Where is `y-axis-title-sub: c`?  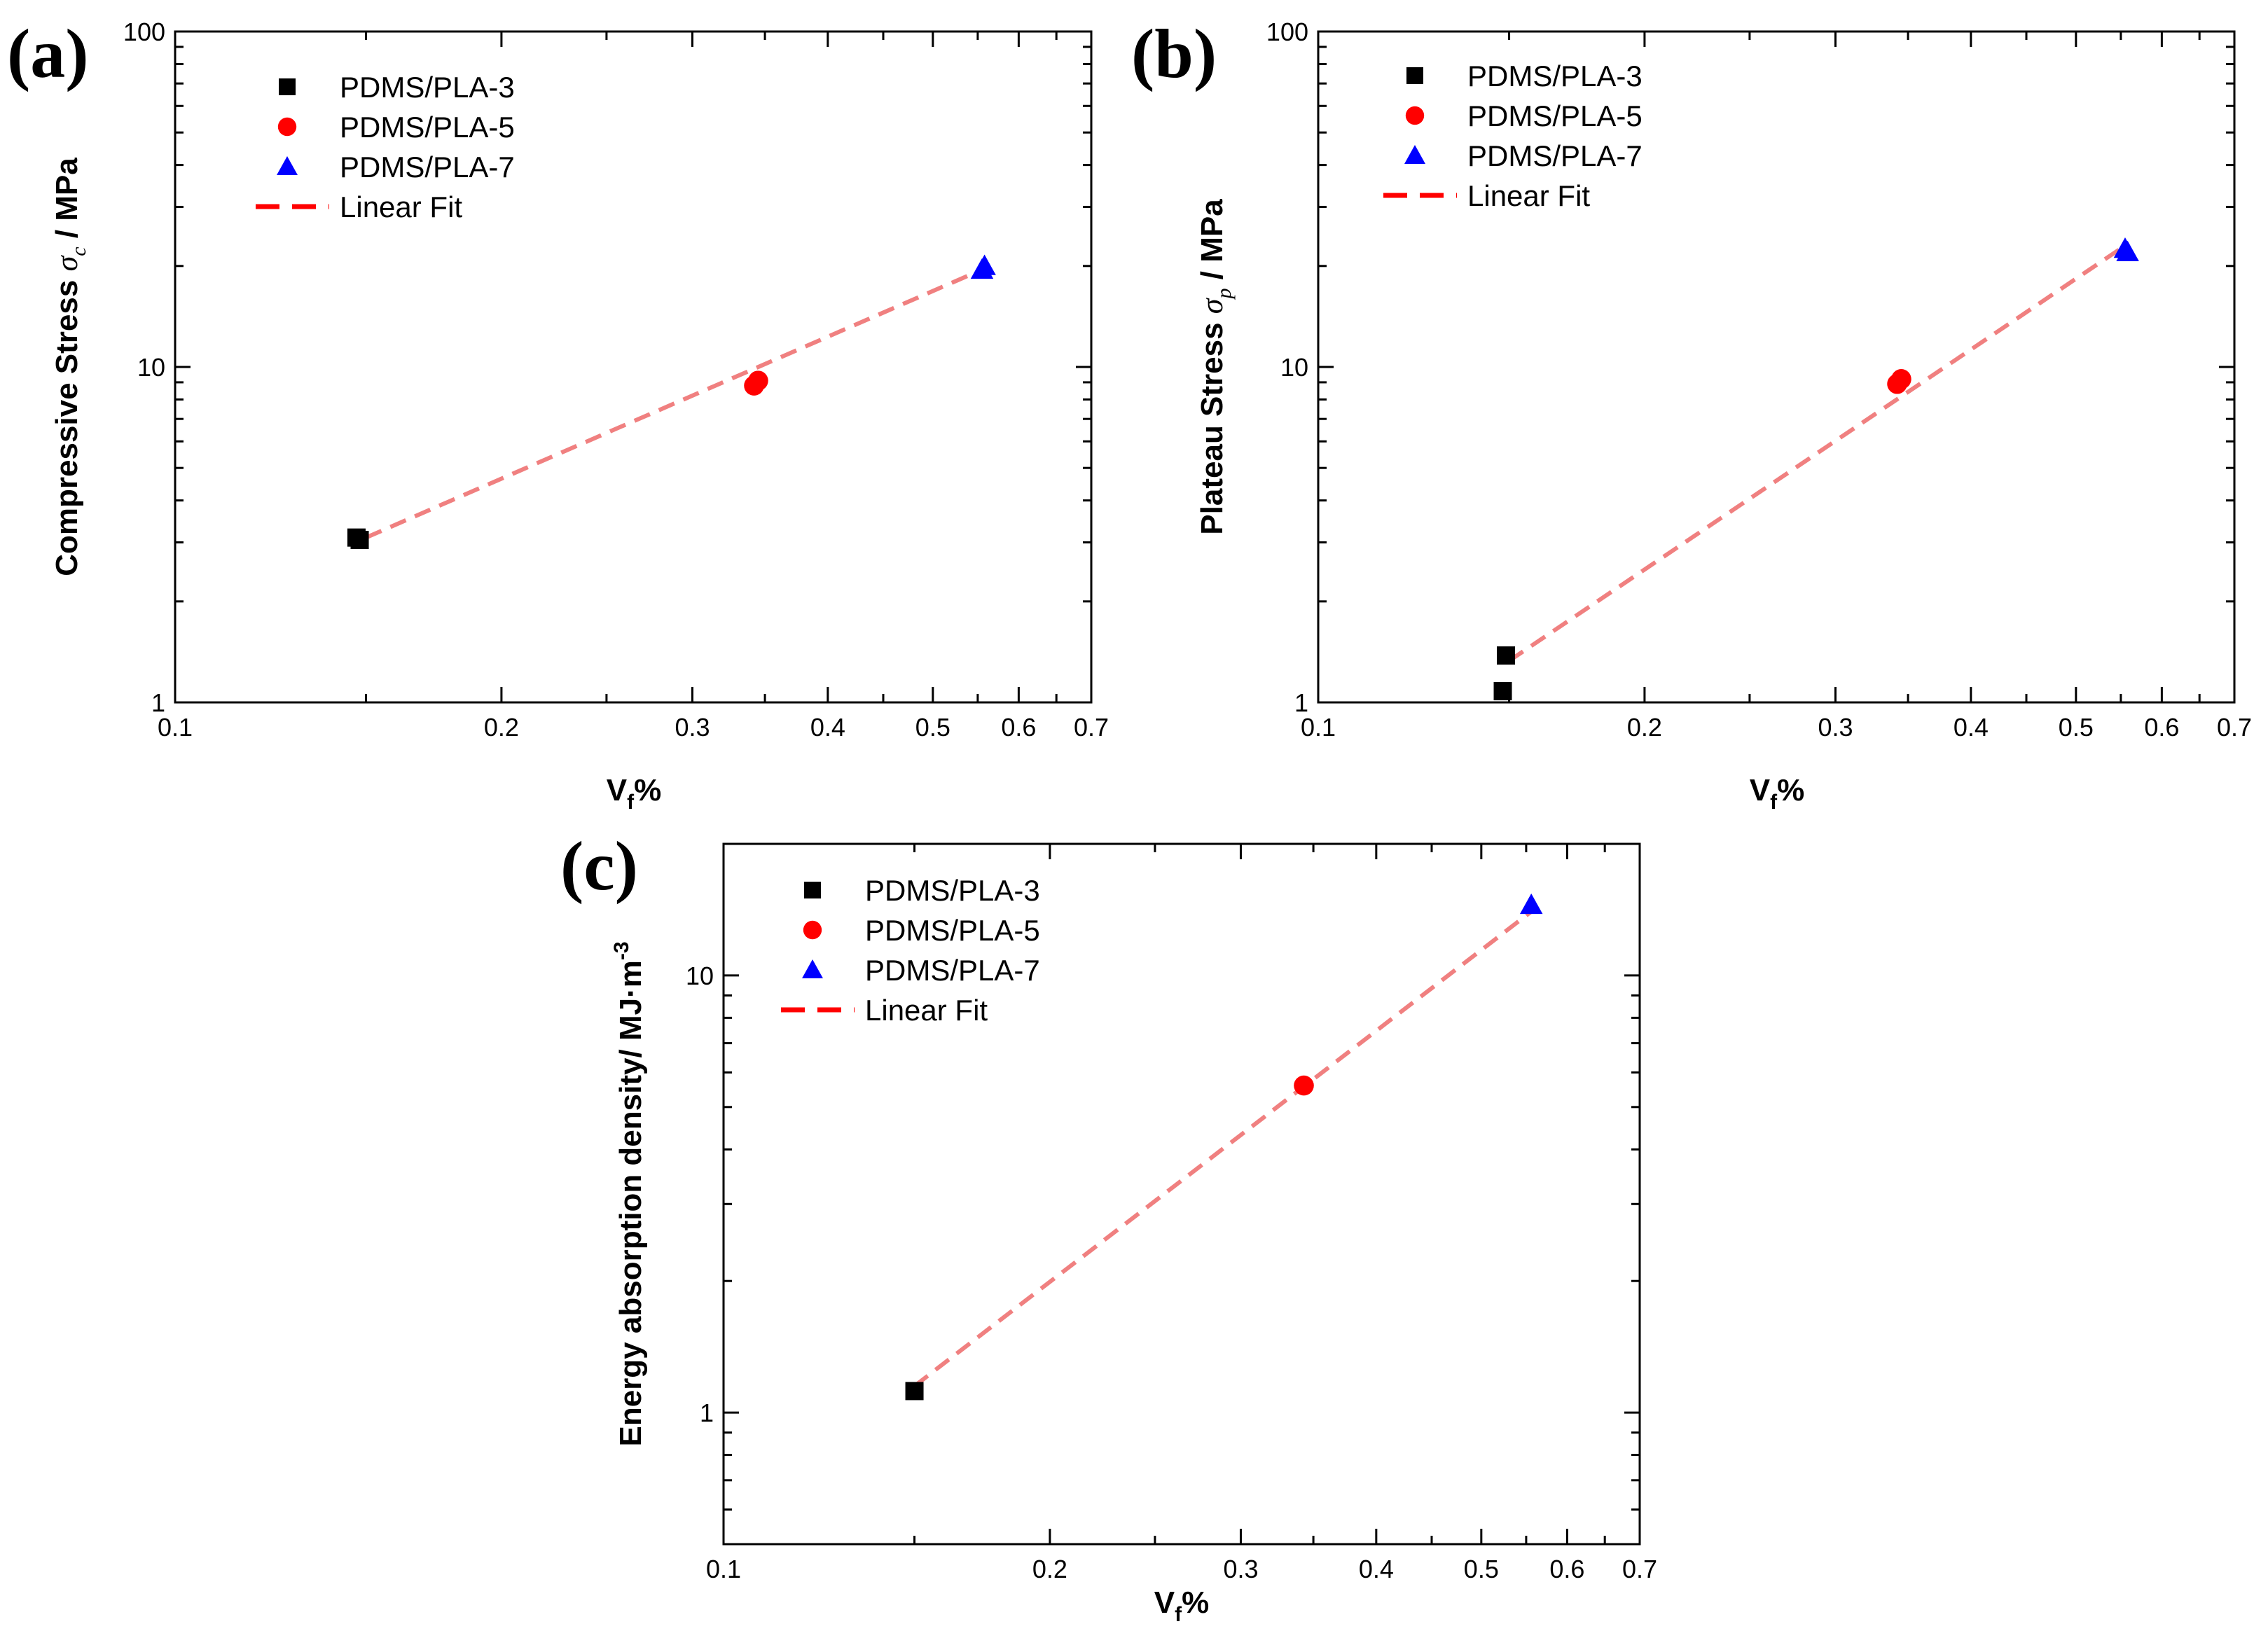 y-axis-title-sub: c is located at coordinates (78, 251).